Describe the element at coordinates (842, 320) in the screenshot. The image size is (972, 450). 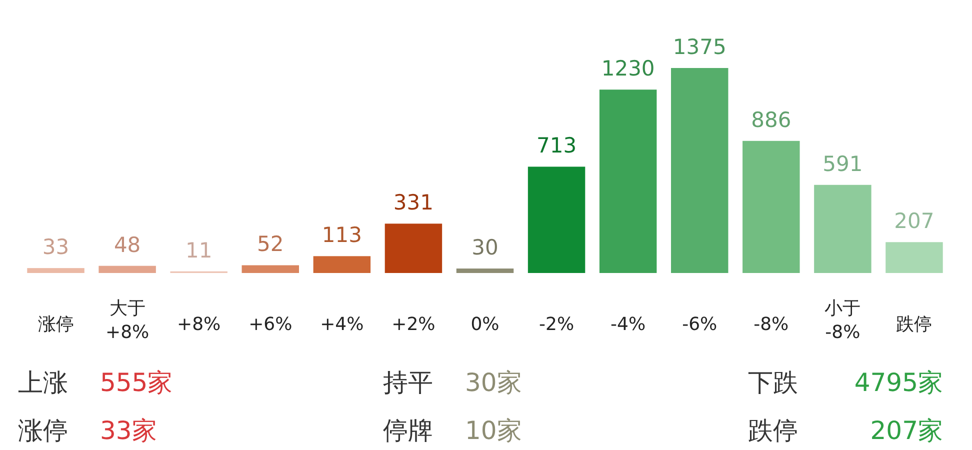
I see `x-tick-label: 小于 -8%` at that location.